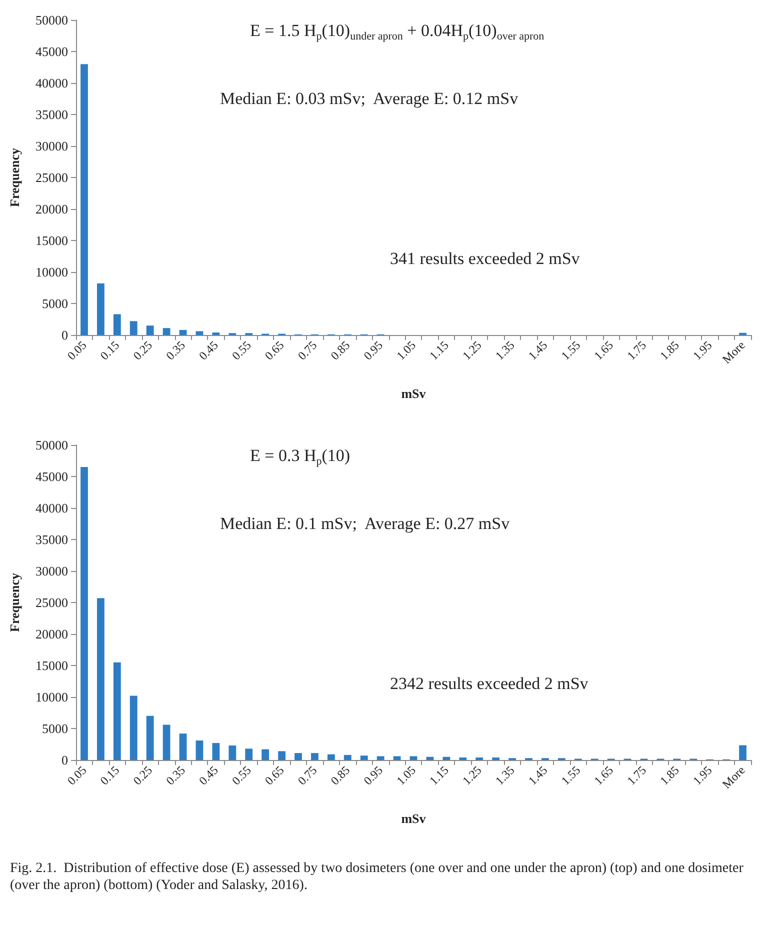 Image resolution: width=781 pixels, height=952 pixels. I want to click on annotation: Median E: 0.03 mSv; Average E: 0.12 mSv, so click(369, 98).